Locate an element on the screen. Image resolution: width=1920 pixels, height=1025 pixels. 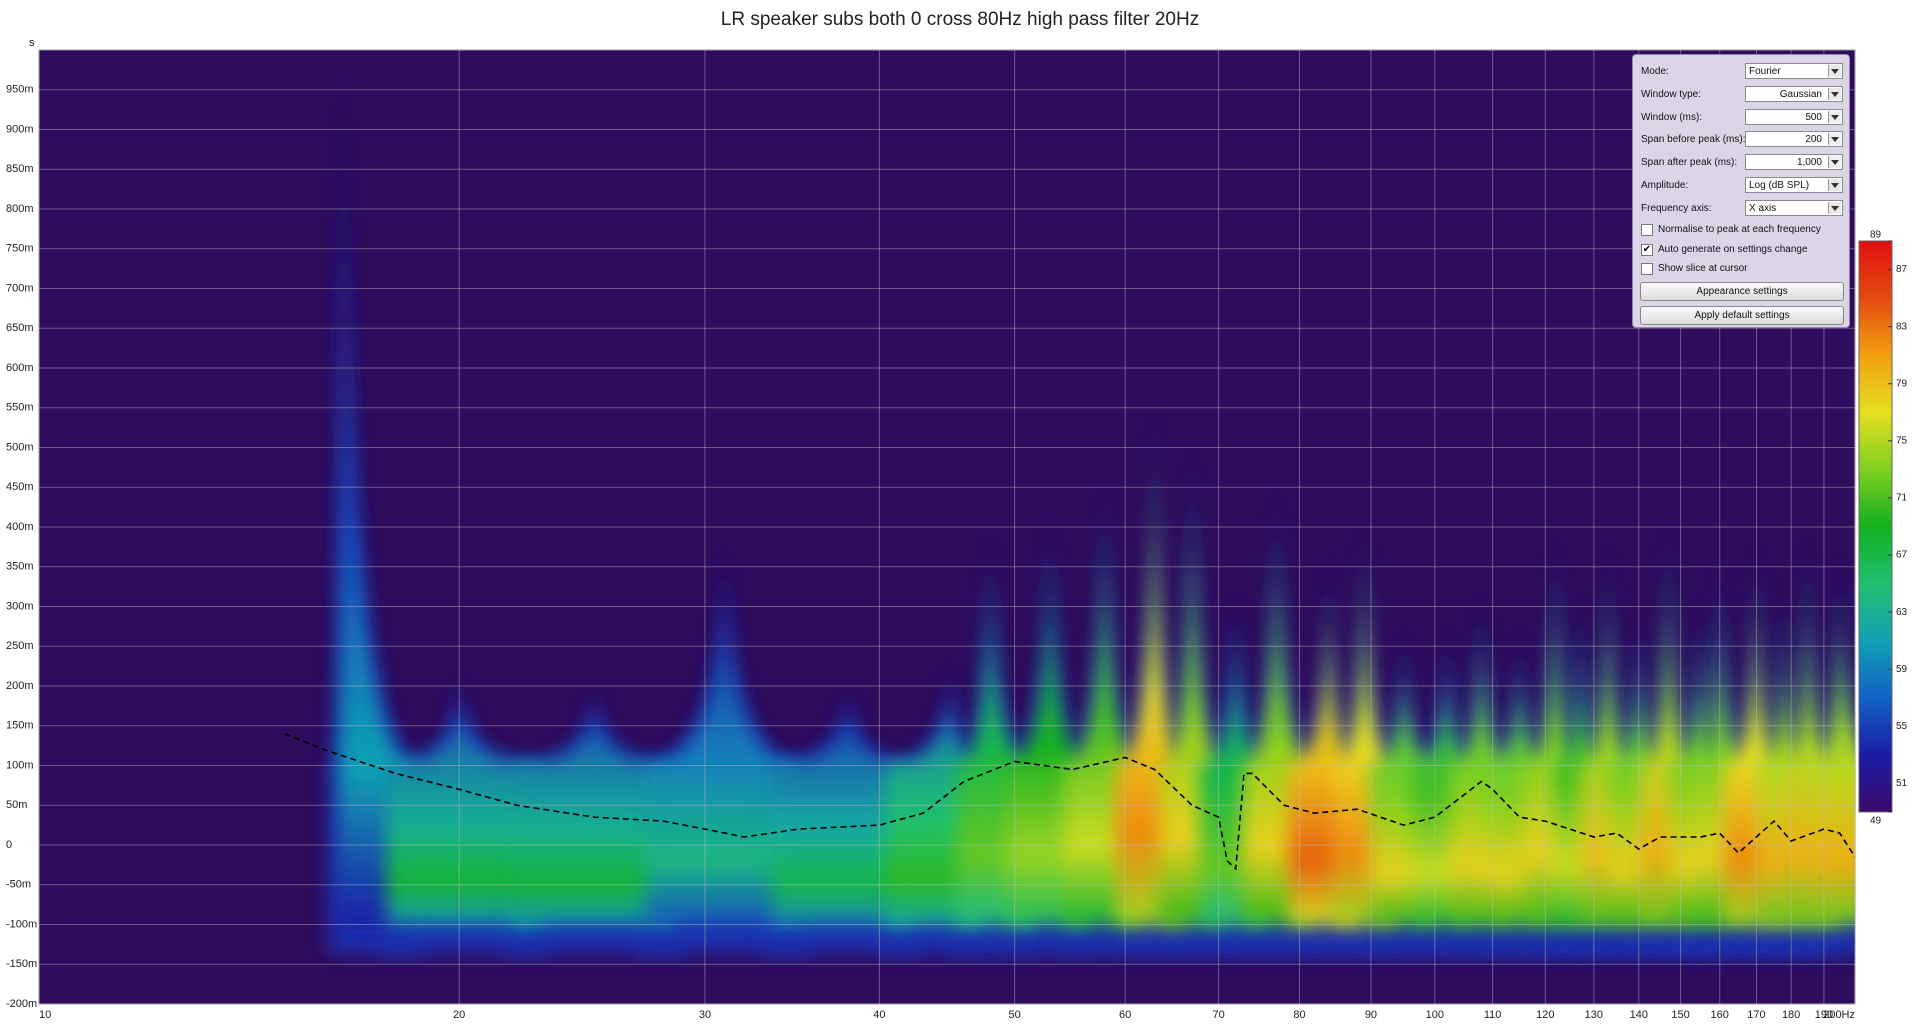
x-tick-label: 160 is located at coordinates (1720, 1015).